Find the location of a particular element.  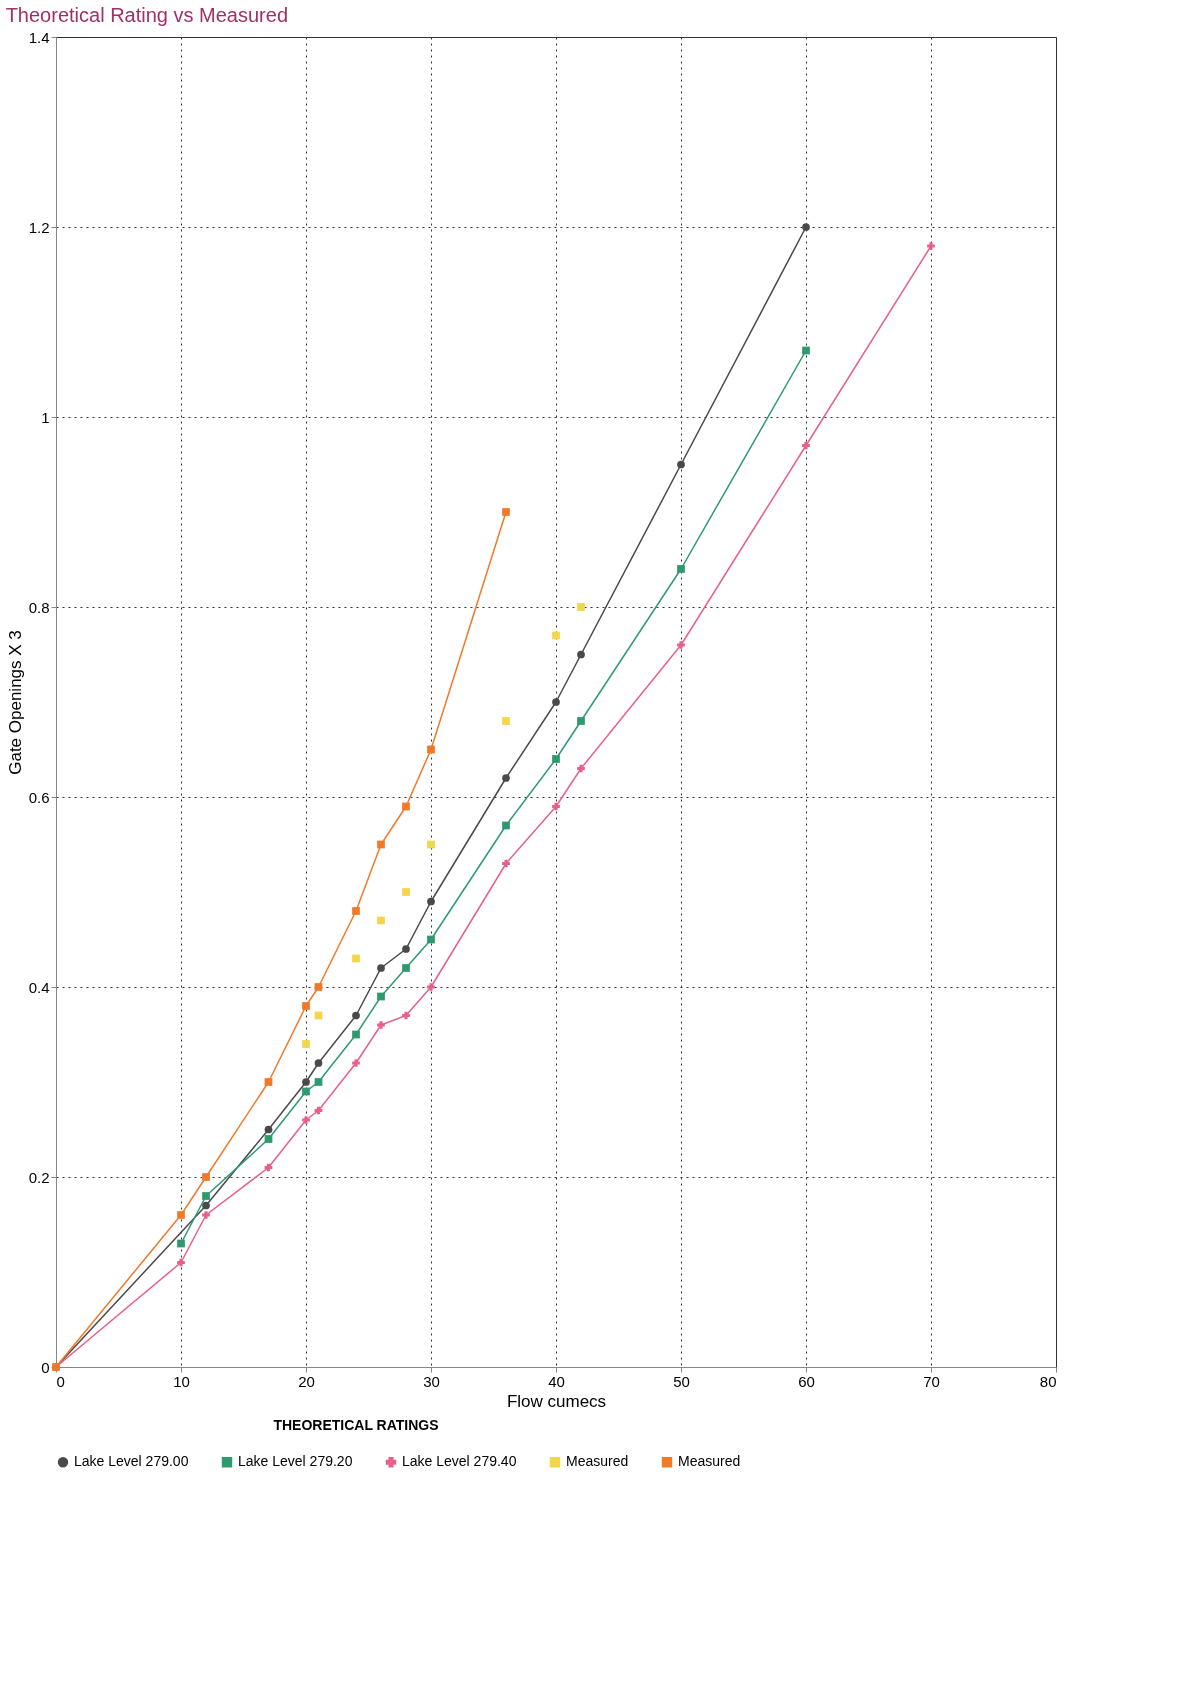

y-tick-label: 0.8 is located at coordinates (39, 607).